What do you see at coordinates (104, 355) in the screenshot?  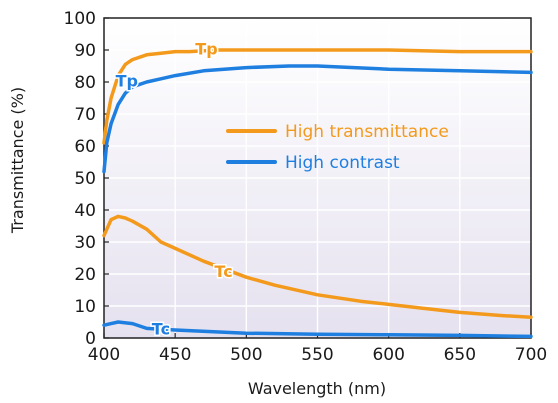 I see `x-tick-label: 400` at bounding box center [104, 355].